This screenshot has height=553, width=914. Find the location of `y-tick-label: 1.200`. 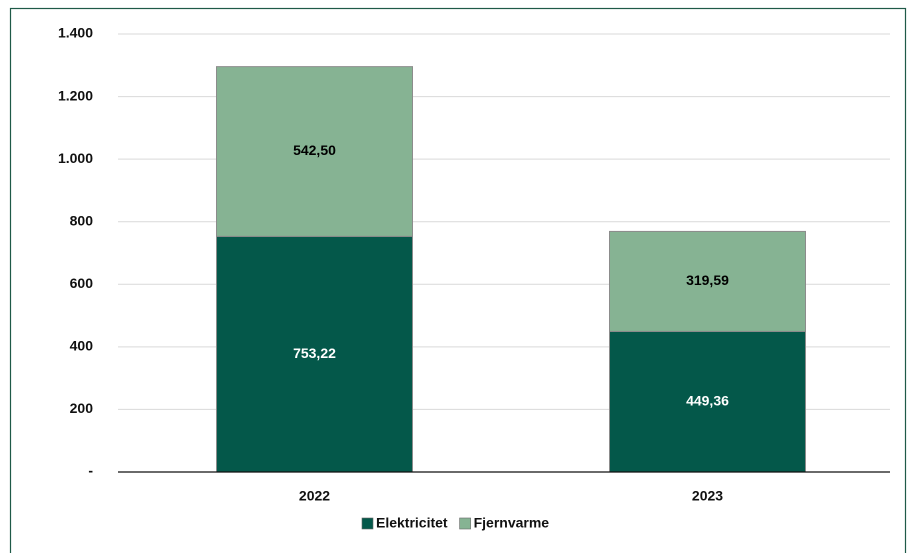

y-tick-label: 1.200 is located at coordinates (75, 95).